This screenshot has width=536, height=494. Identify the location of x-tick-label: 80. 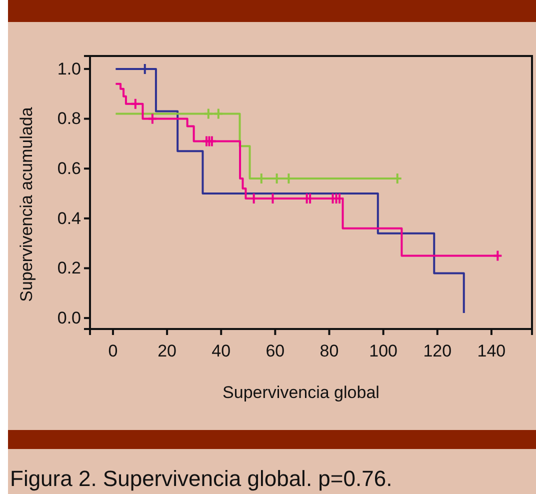
(329, 351).